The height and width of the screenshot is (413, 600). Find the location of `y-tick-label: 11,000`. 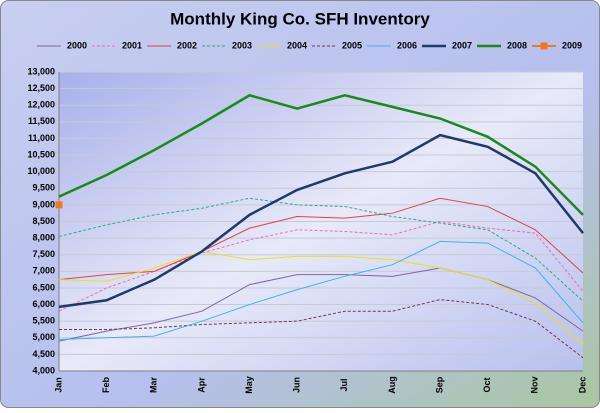

y-tick-label: 11,000 is located at coordinates (41, 138).